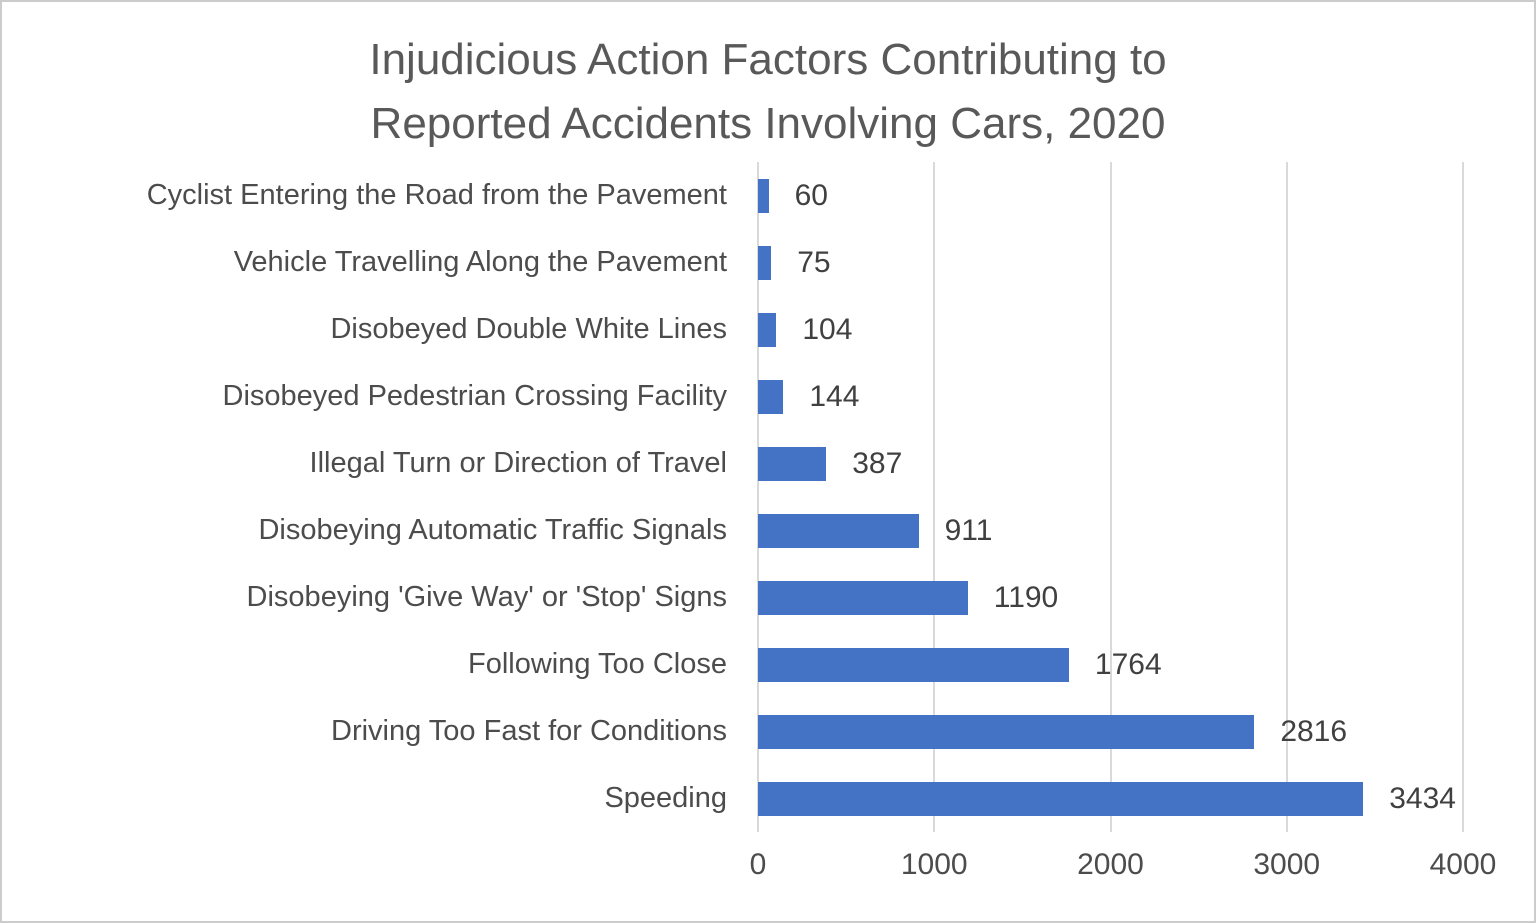  What do you see at coordinates (732, 731) in the screenshot?
I see `bar-row: Driving Too Fast for Conditions 2816` at bounding box center [732, 731].